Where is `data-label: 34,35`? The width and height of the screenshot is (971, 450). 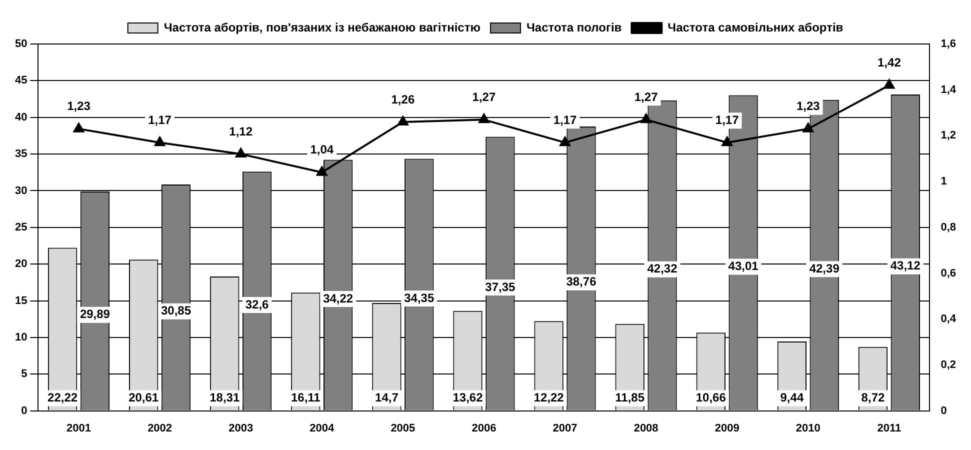
data-label: 34,35 is located at coordinates (419, 297).